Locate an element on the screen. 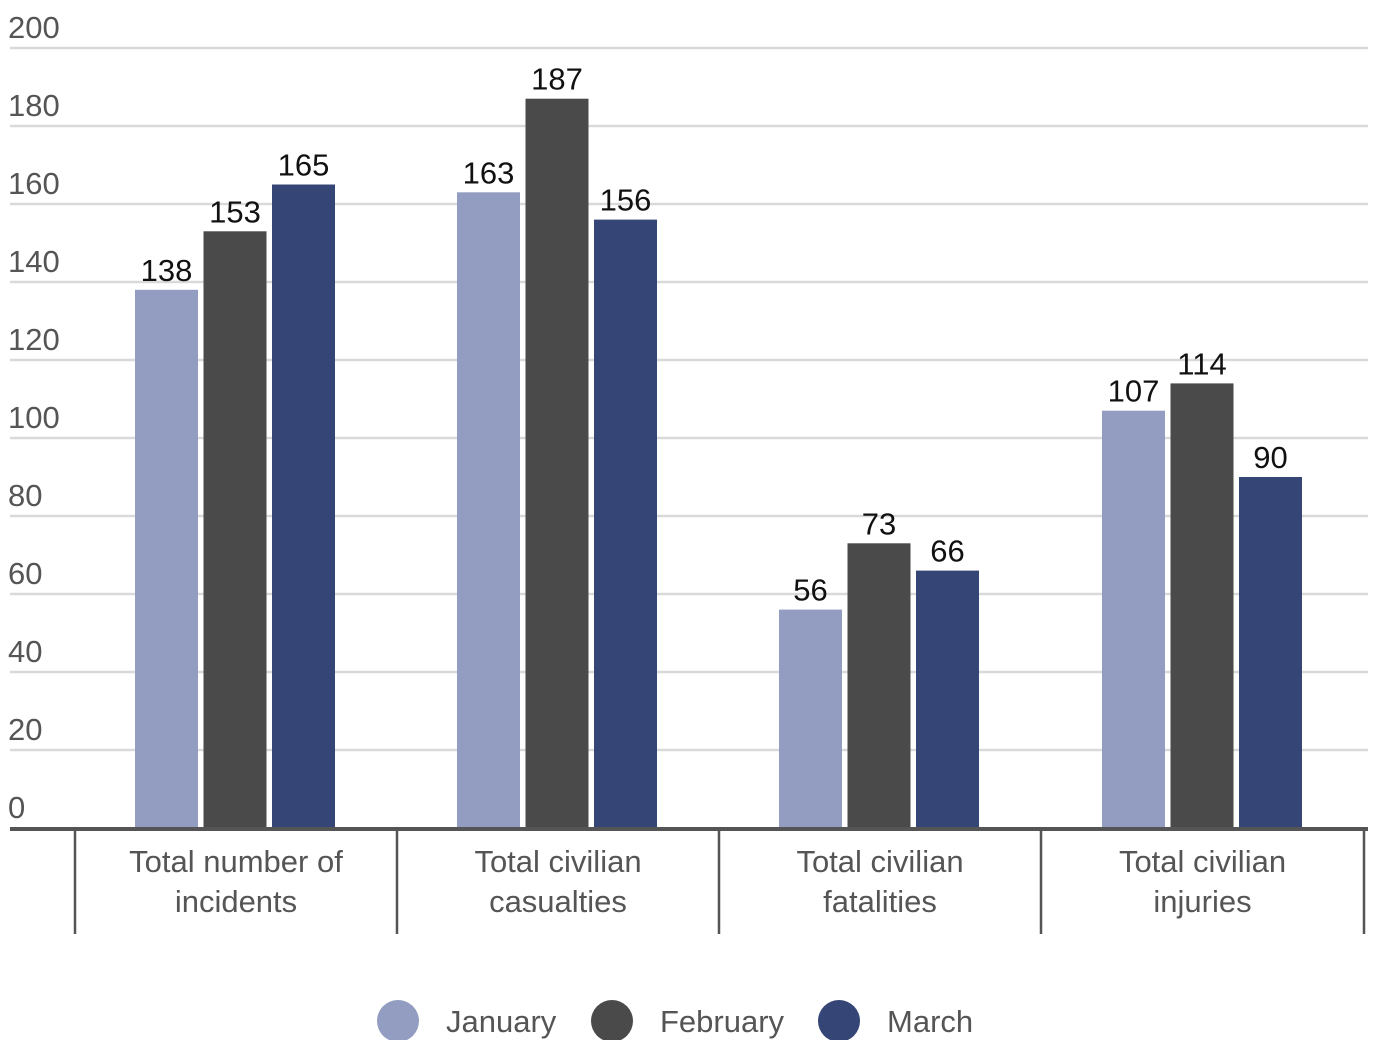  legend-item-march: March is located at coordinates (895, 1020).